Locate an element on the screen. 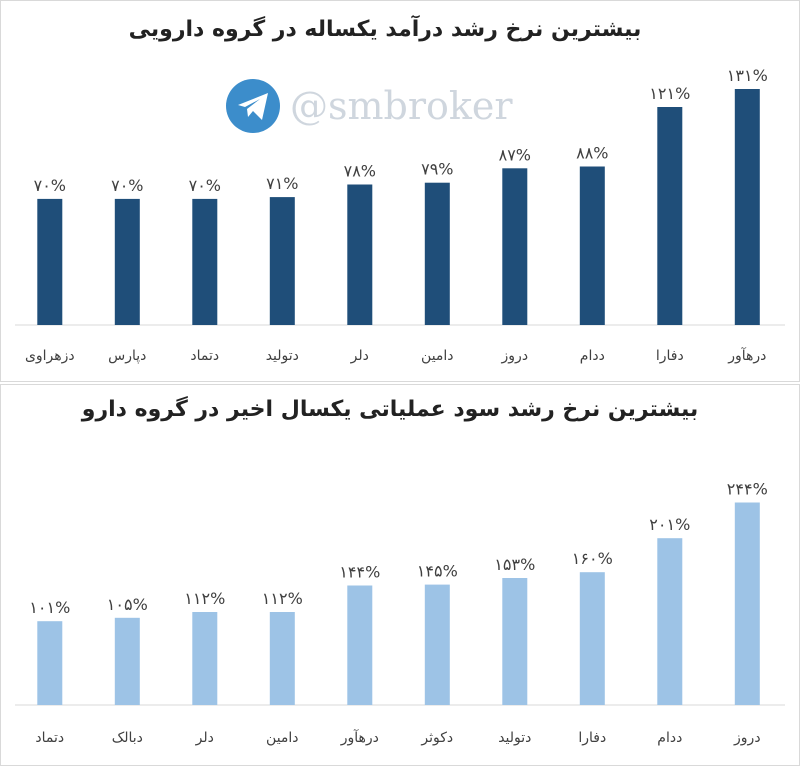  chart-2-category-label-5: درهآور is located at coordinates (359, 737).